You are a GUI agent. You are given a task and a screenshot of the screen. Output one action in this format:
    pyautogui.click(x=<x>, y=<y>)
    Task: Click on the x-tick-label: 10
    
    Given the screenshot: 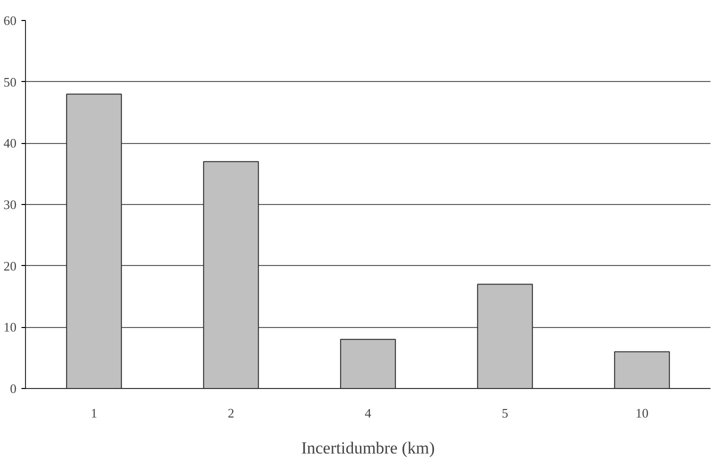 What is the action you would take?
    pyautogui.click(x=642, y=413)
    